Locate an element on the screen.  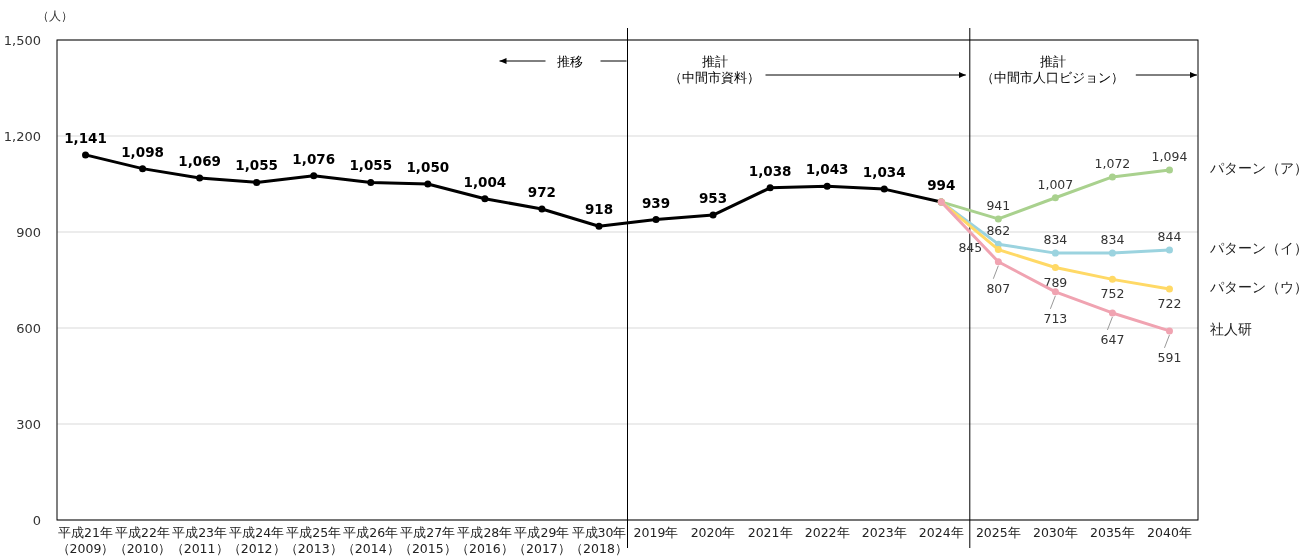
y-tick-label: 1,500 is located at coordinates (22, 40).